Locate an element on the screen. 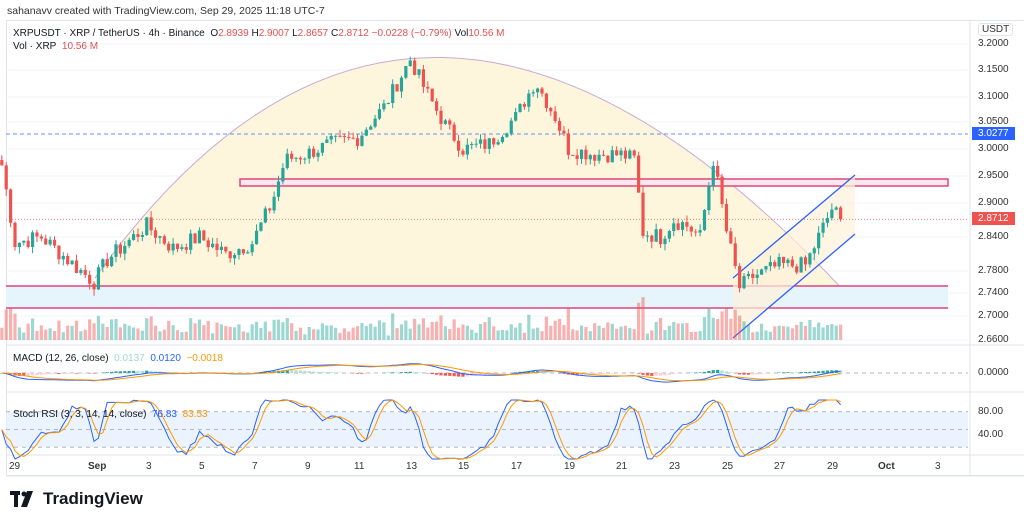  date-tick: 19 is located at coordinates (570, 466).